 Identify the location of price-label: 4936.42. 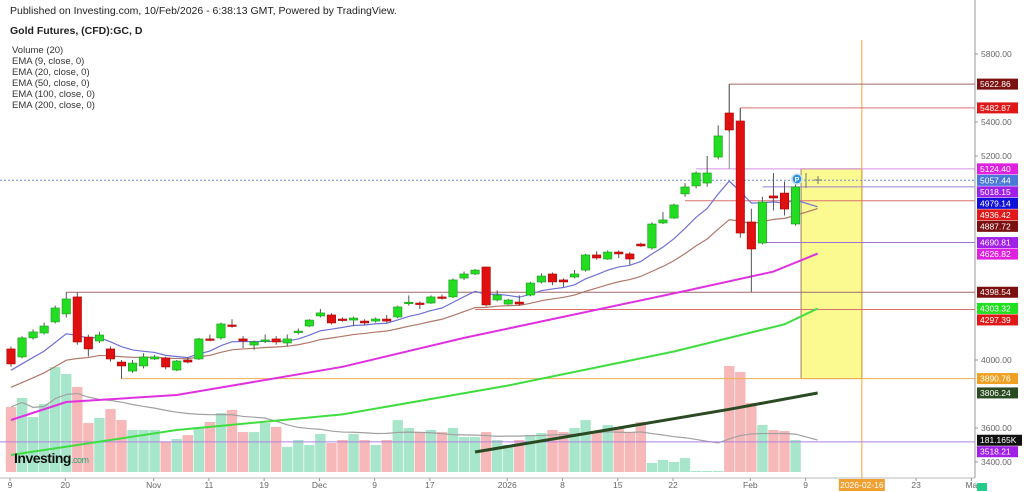
(995, 215).